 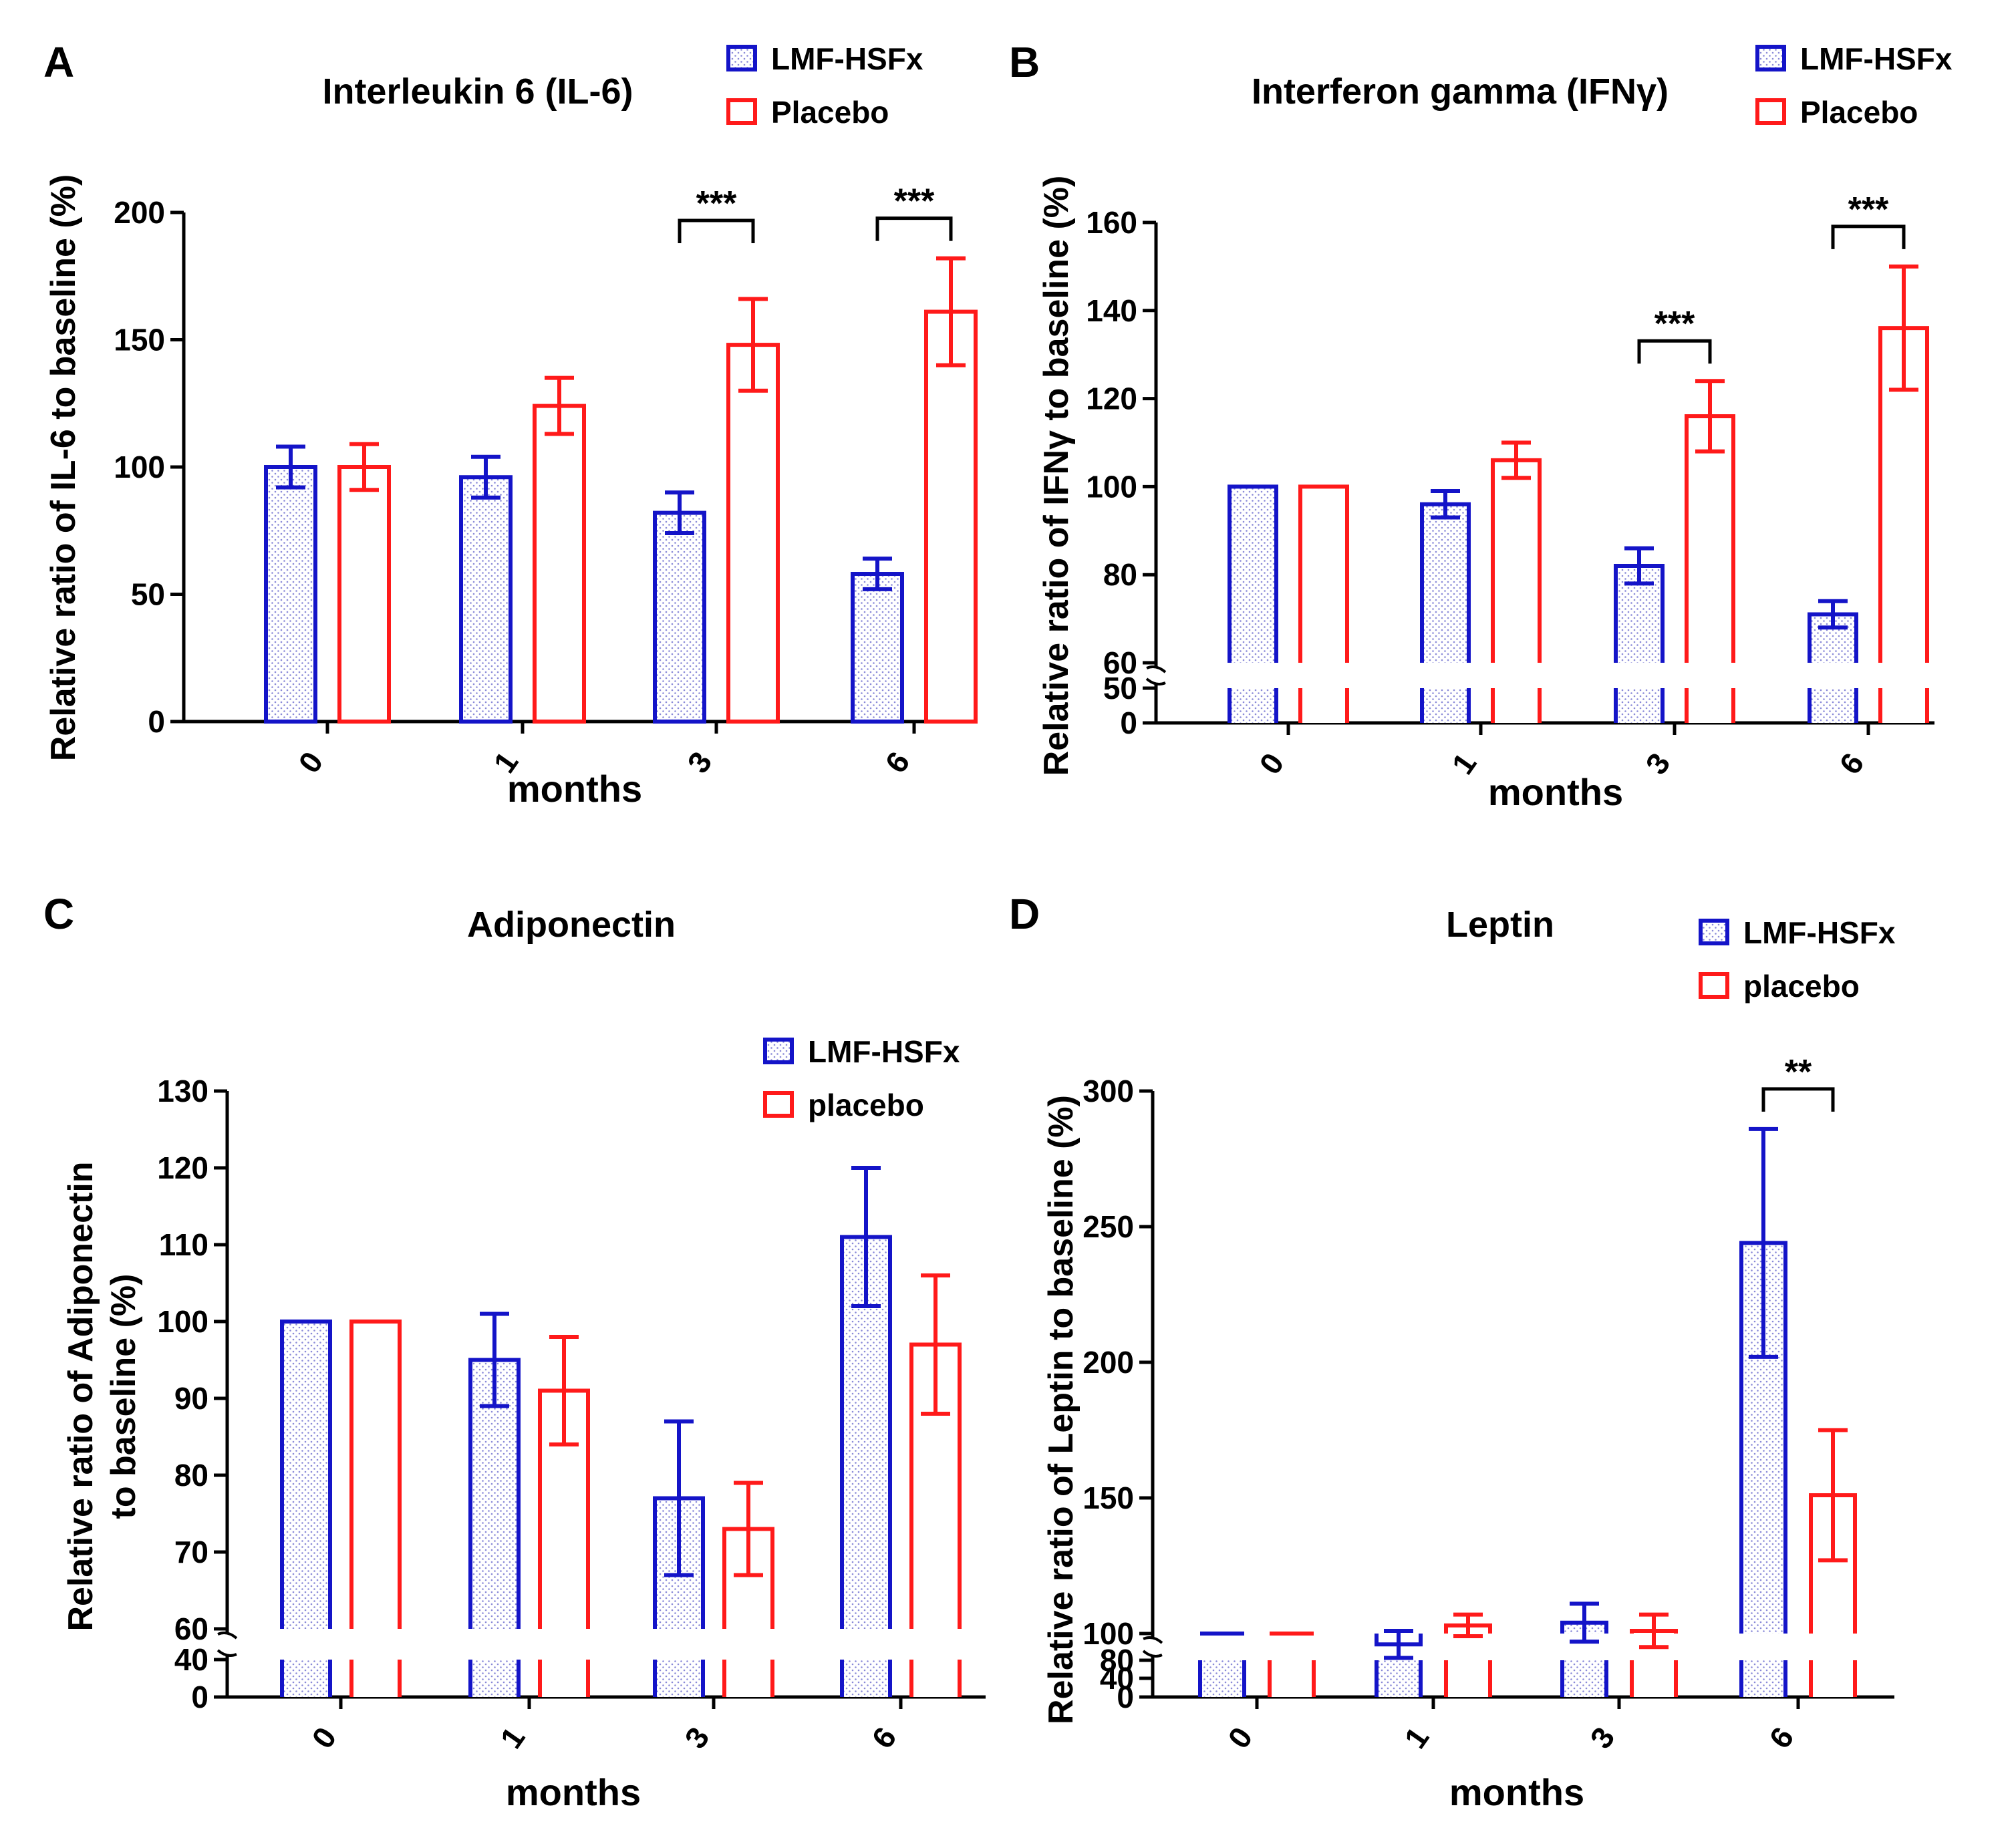 What do you see at coordinates (58, 914) in the screenshot?
I see `panel-label: C` at bounding box center [58, 914].